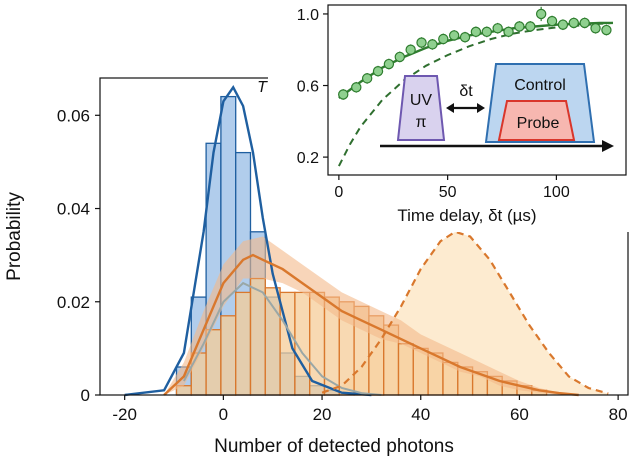  What do you see at coordinates (370, 409) in the screenshot?
I see `main-x-ticks: -20 0 20 40 60 80` at bounding box center [370, 409].